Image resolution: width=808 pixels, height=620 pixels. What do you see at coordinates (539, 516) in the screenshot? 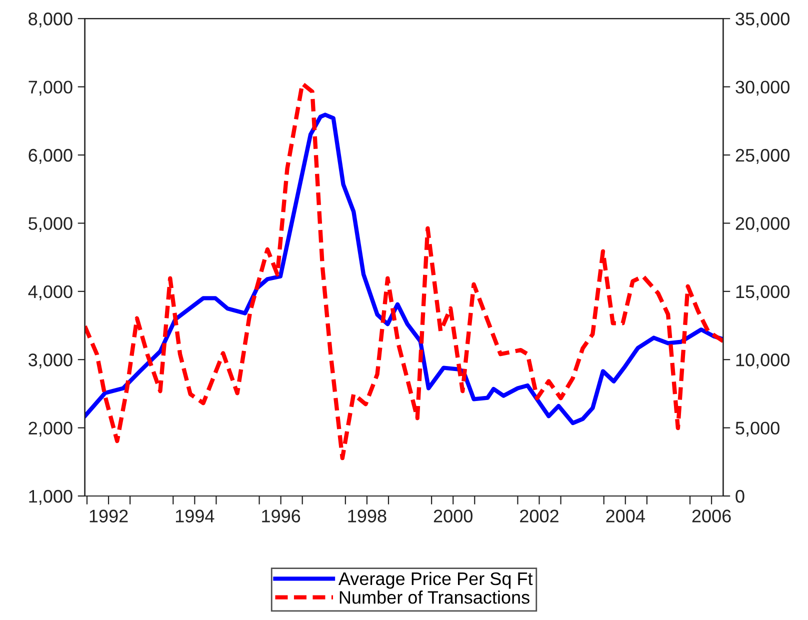
I see `x-tick-label: 2002` at bounding box center [539, 516].